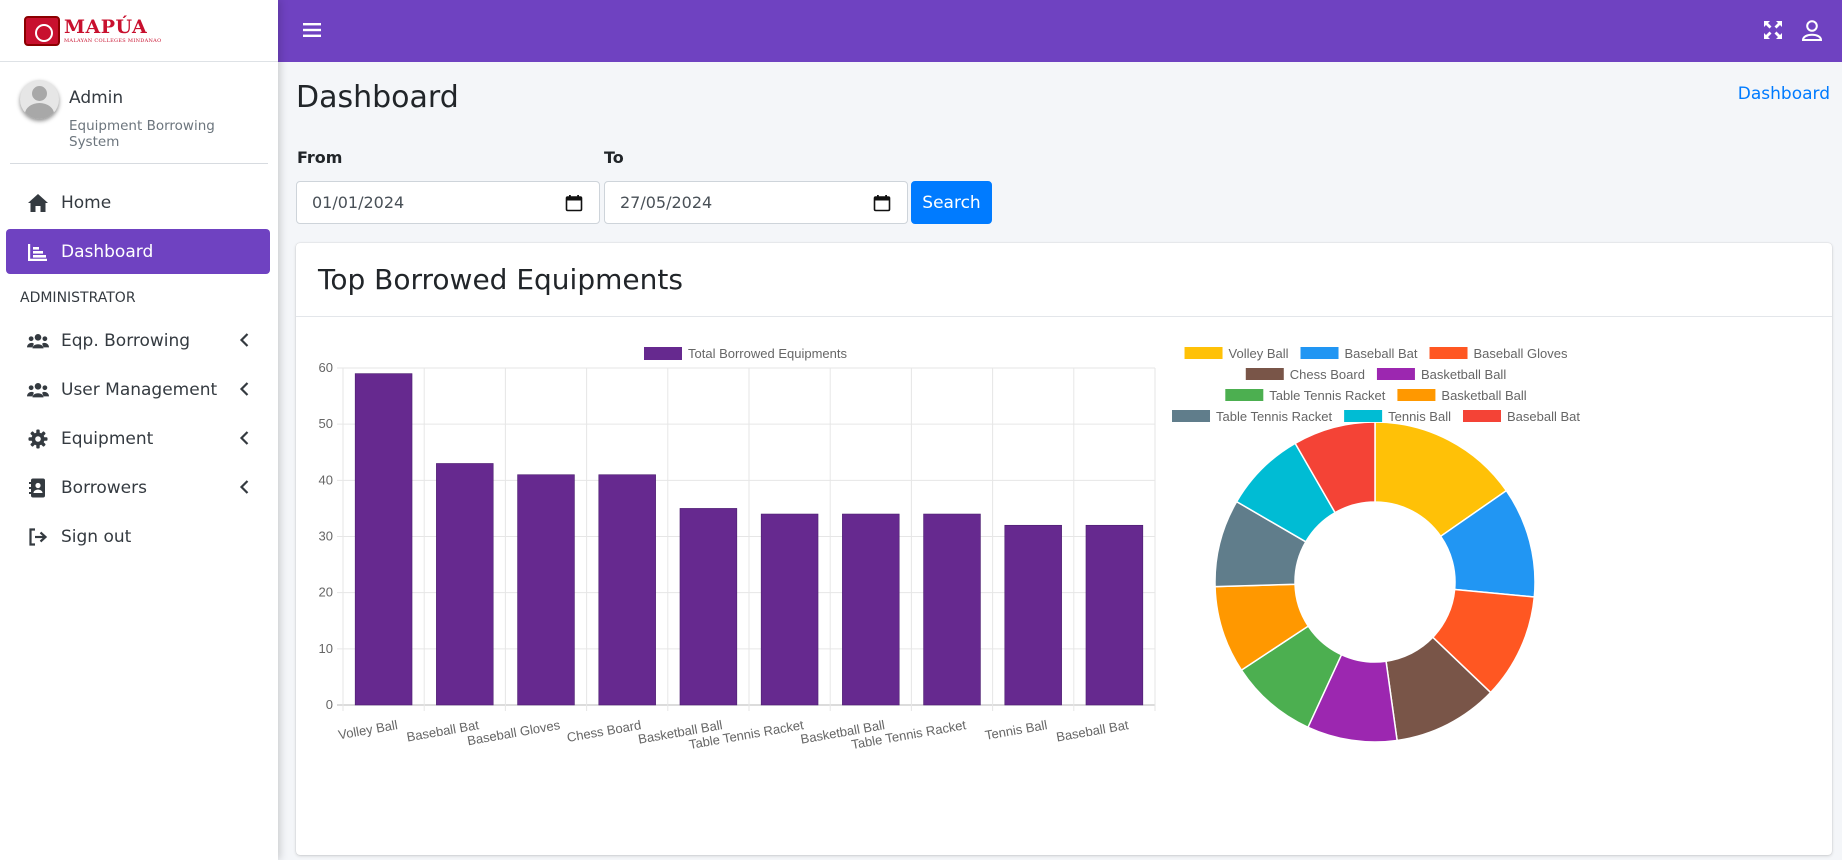  What do you see at coordinates (326, 479) in the screenshot?
I see `y-tick-label: 40` at bounding box center [326, 479].